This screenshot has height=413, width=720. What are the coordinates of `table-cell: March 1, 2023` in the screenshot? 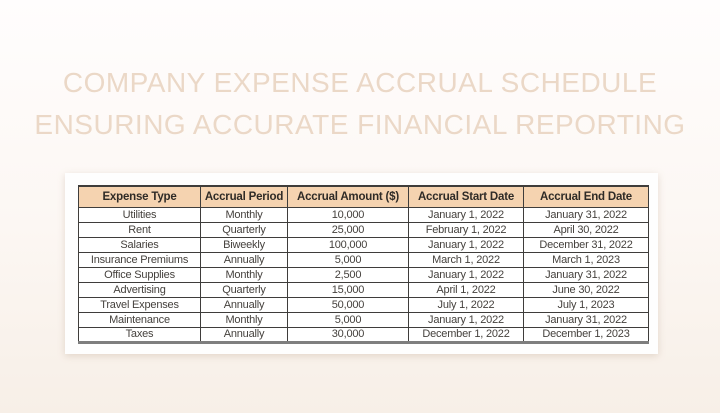 It's located at (586, 259).